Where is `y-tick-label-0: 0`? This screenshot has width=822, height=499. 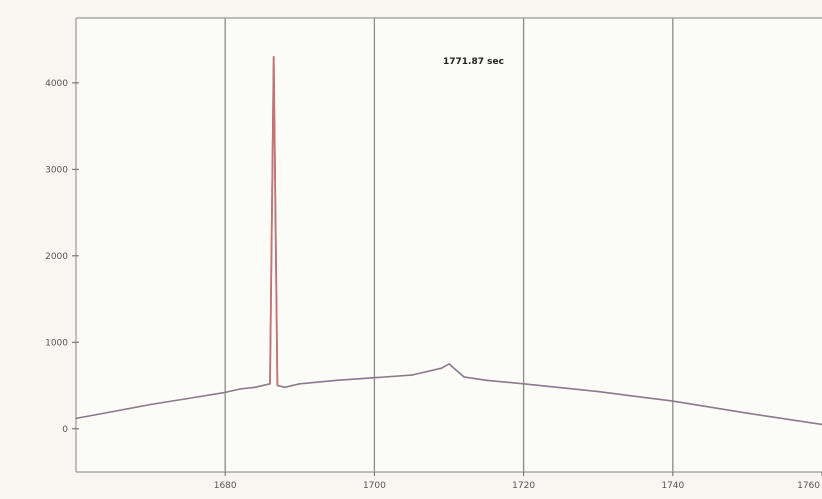
y-tick-label-0: 0 is located at coordinates (65, 430).